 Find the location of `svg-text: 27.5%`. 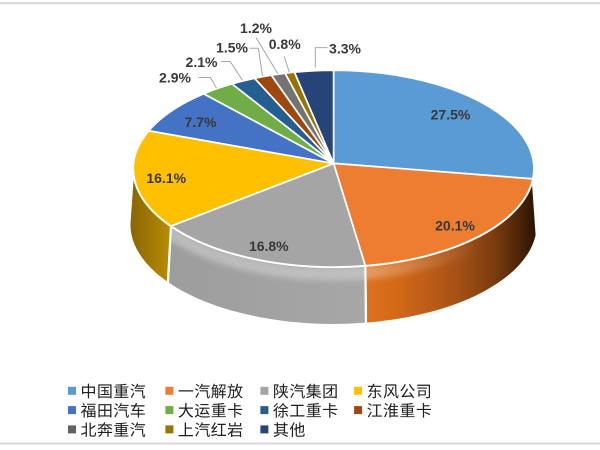

svg-text: 27.5% is located at coordinates (451, 115).